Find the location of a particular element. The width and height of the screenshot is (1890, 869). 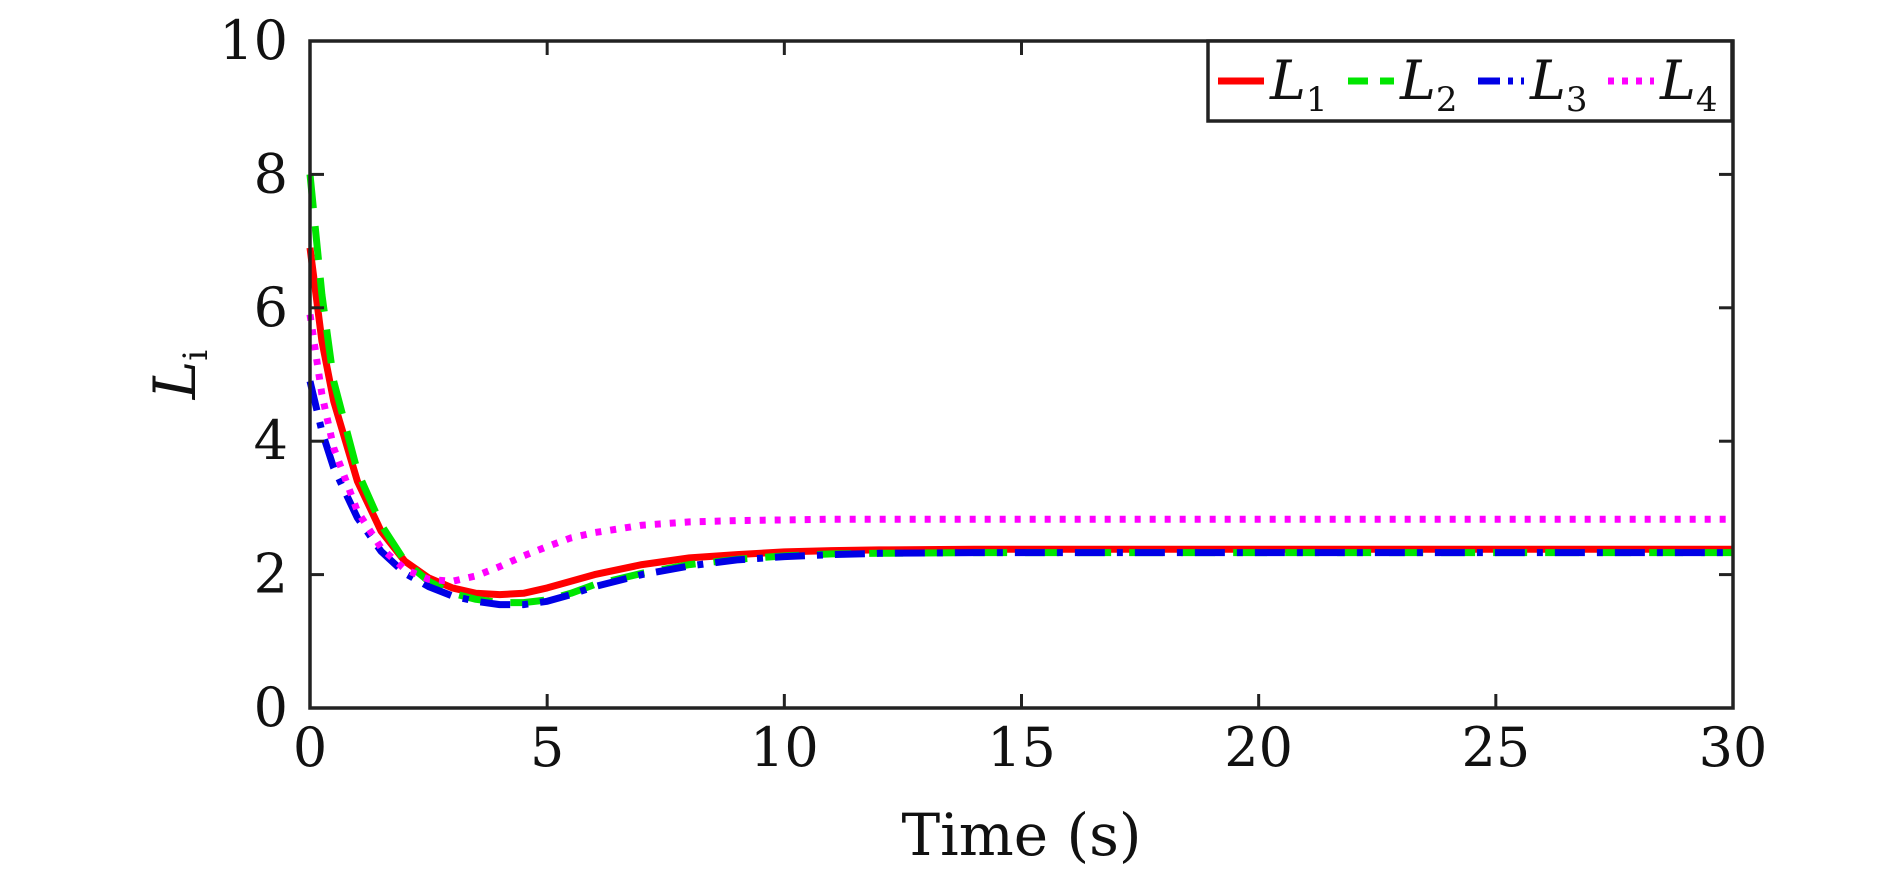

y-tick-label: 8 is located at coordinates (271, 173).